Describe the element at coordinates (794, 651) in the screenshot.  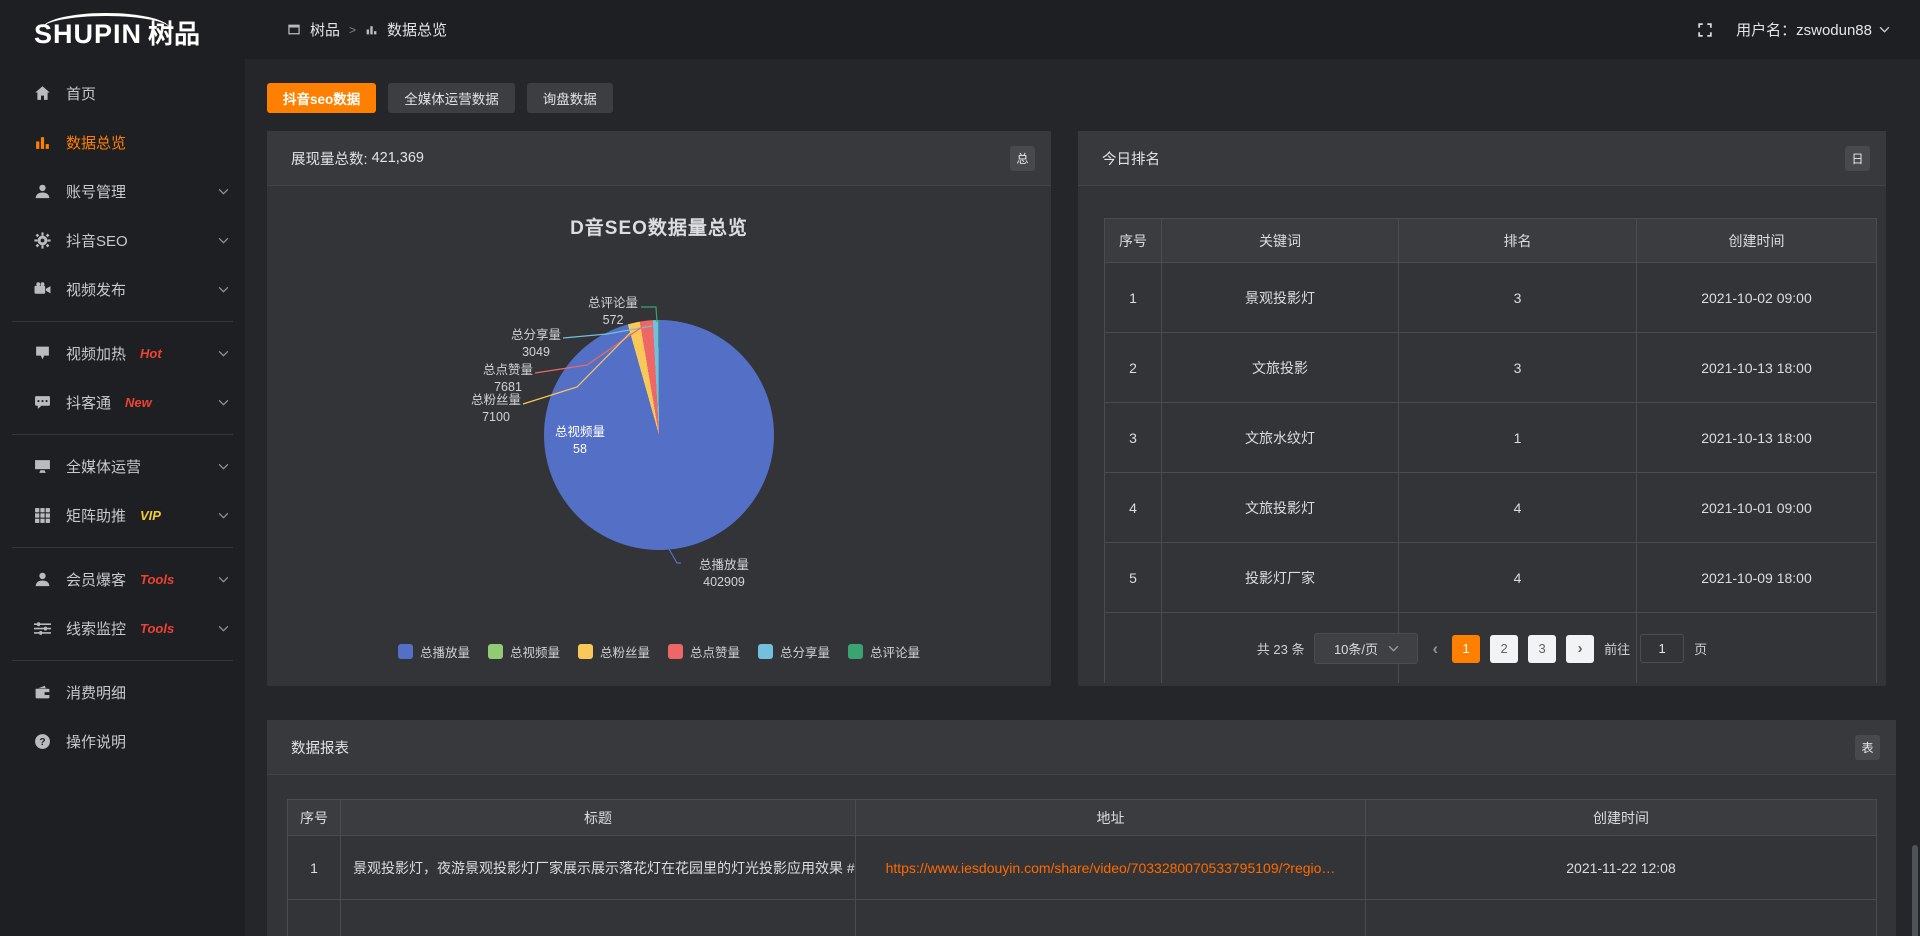
I see `legend-item-4: 总分享量` at that location.